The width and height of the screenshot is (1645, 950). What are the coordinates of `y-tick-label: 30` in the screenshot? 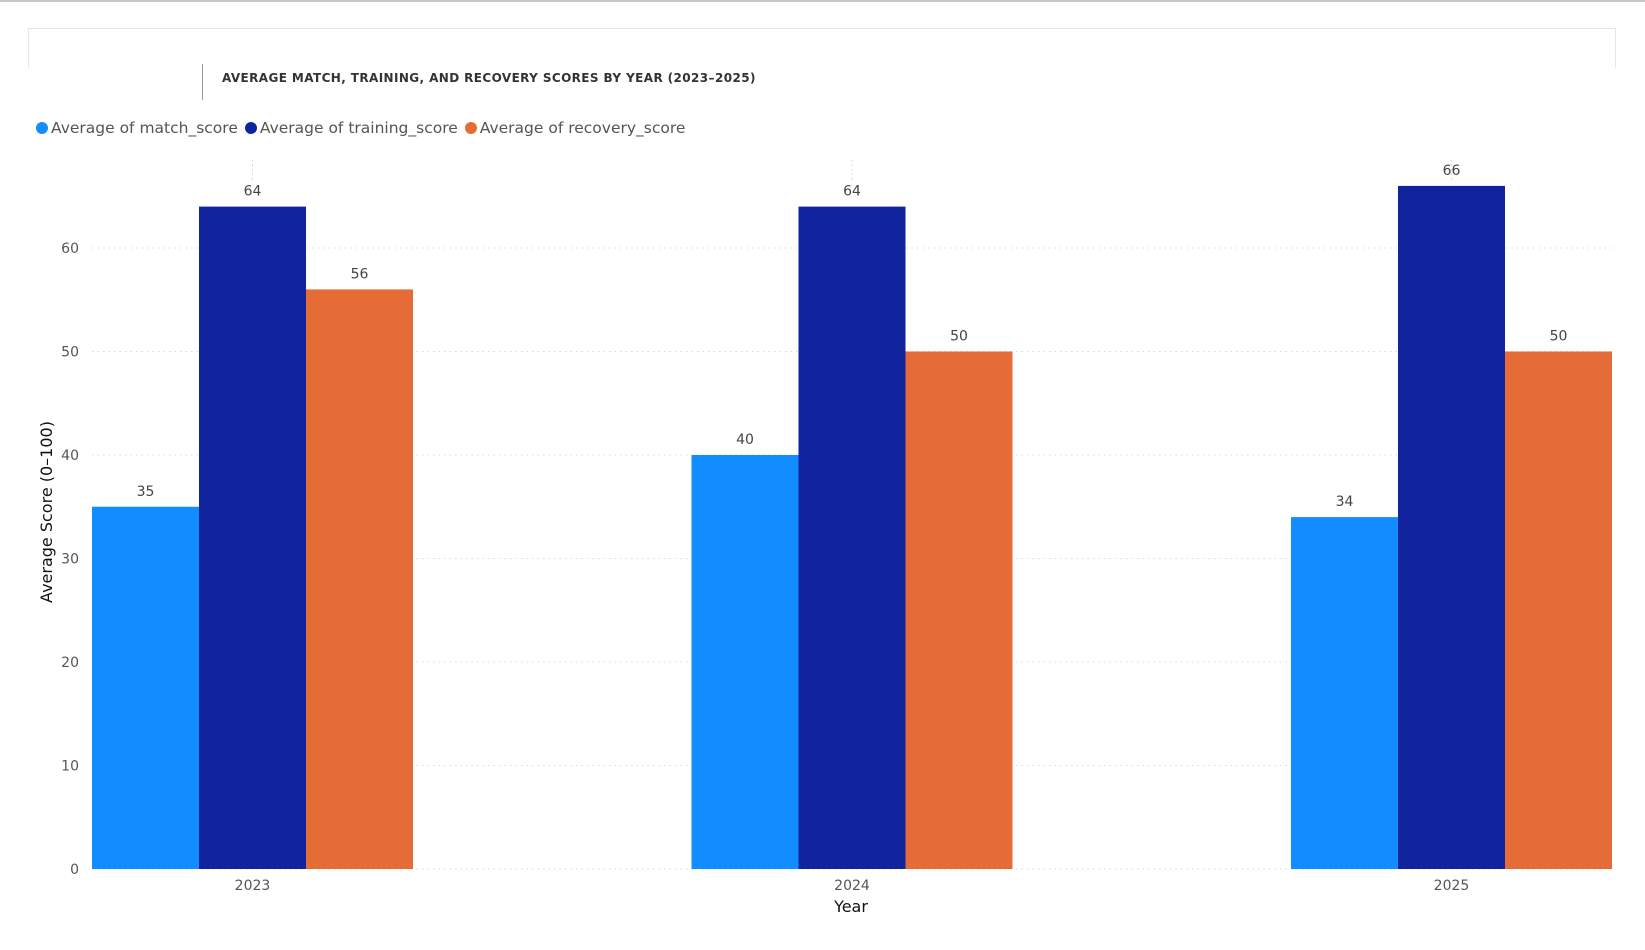 It's located at (70, 560).